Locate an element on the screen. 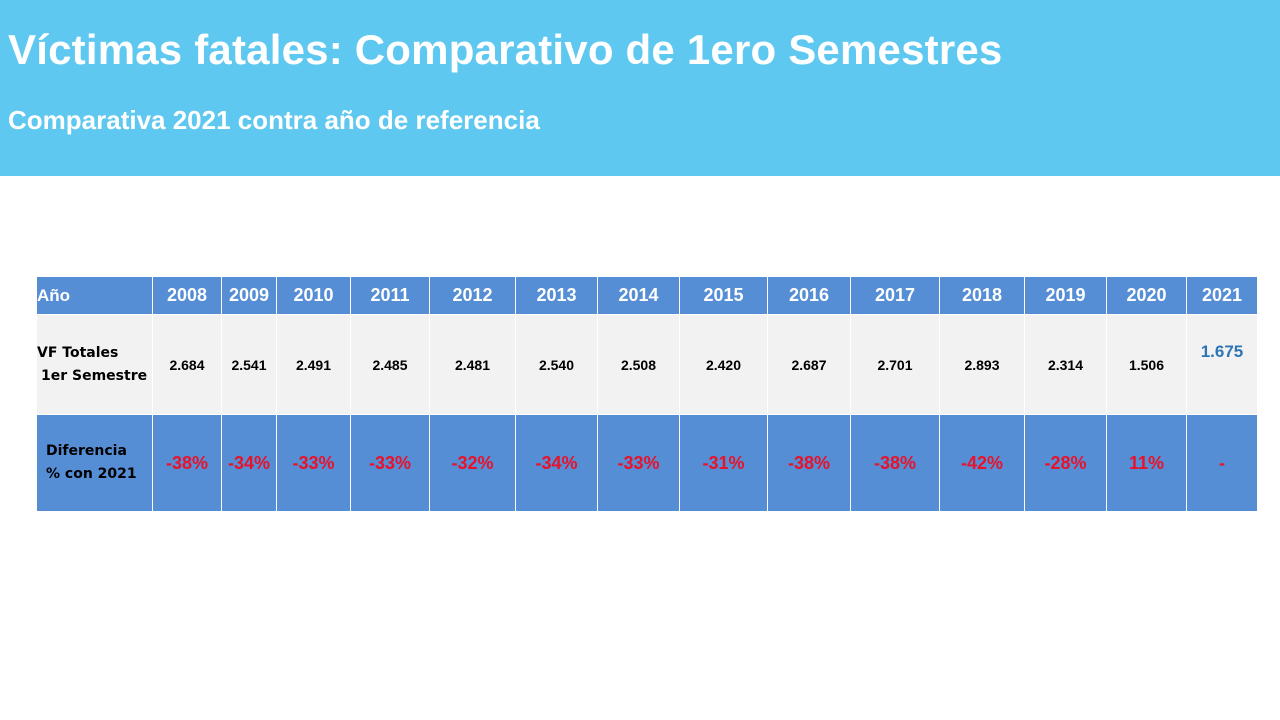 The image size is (1280, 720). row-label-vf-line2: 1er Semestre is located at coordinates (94, 375).